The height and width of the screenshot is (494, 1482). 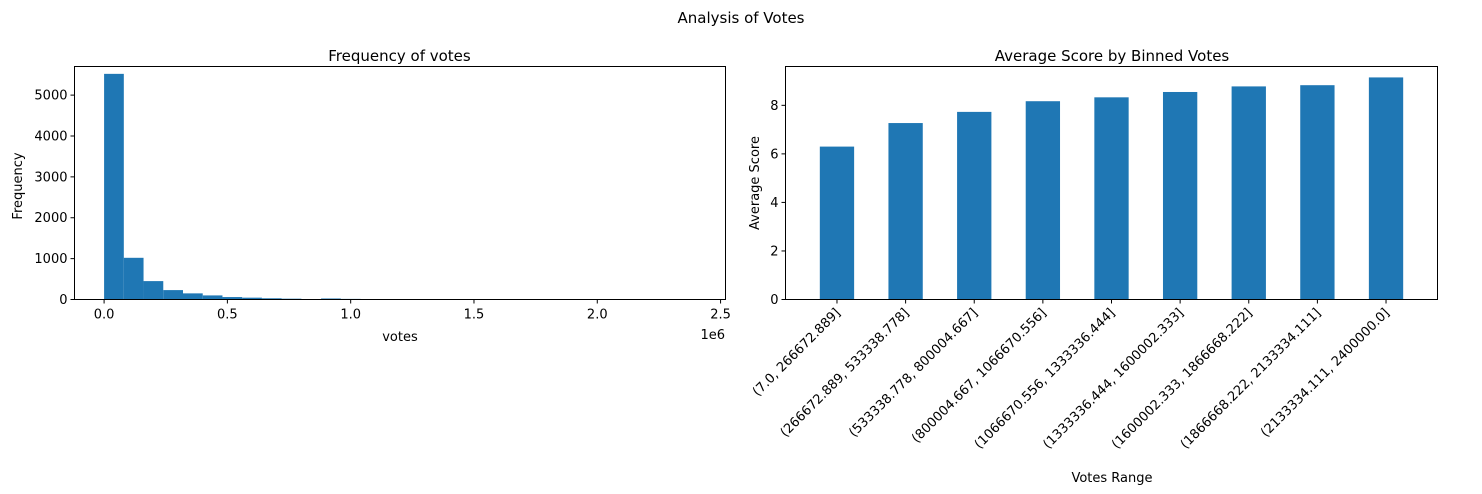 What do you see at coordinates (774, 106) in the screenshot?
I see `bar-chart-y-tick-label: 8` at bounding box center [774, 106].